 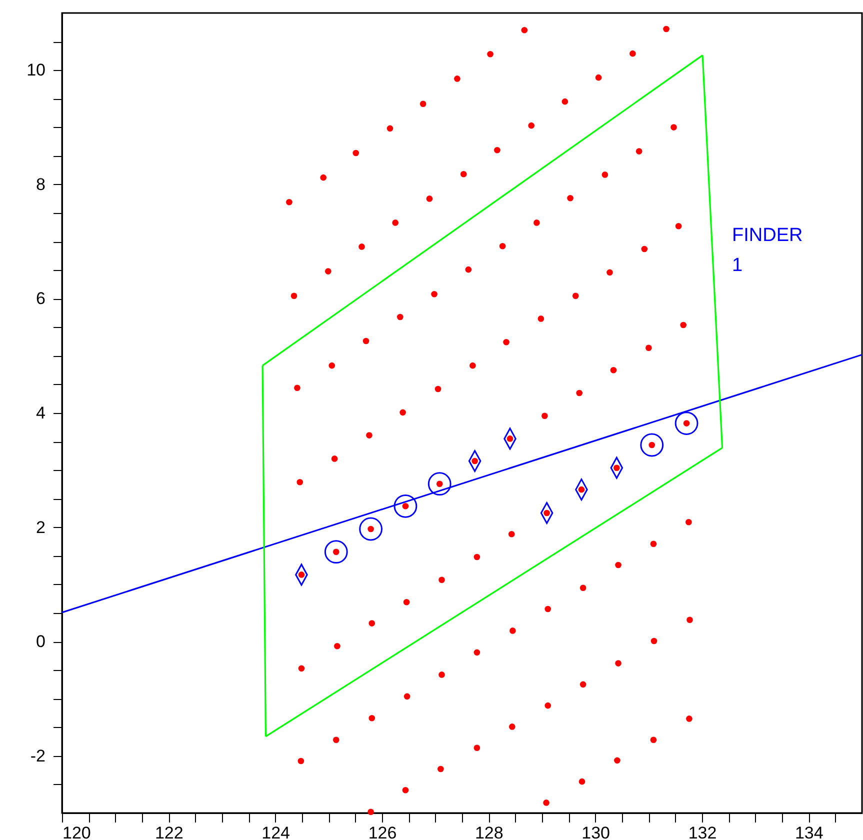 What do you see at coordinates (41, 298) in the screenshot?
I see `y-tick-label: 6` at bounding box center [41, 298].